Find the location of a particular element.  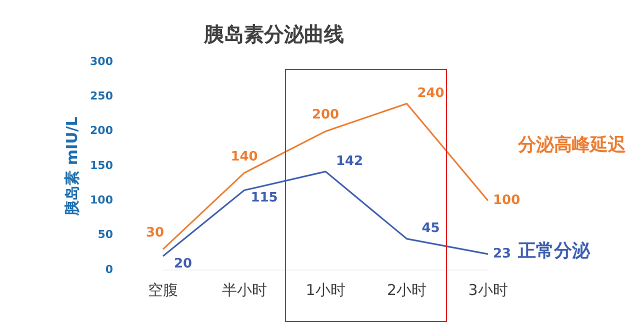

data-label: 140 is located at coordinates (244, 156).